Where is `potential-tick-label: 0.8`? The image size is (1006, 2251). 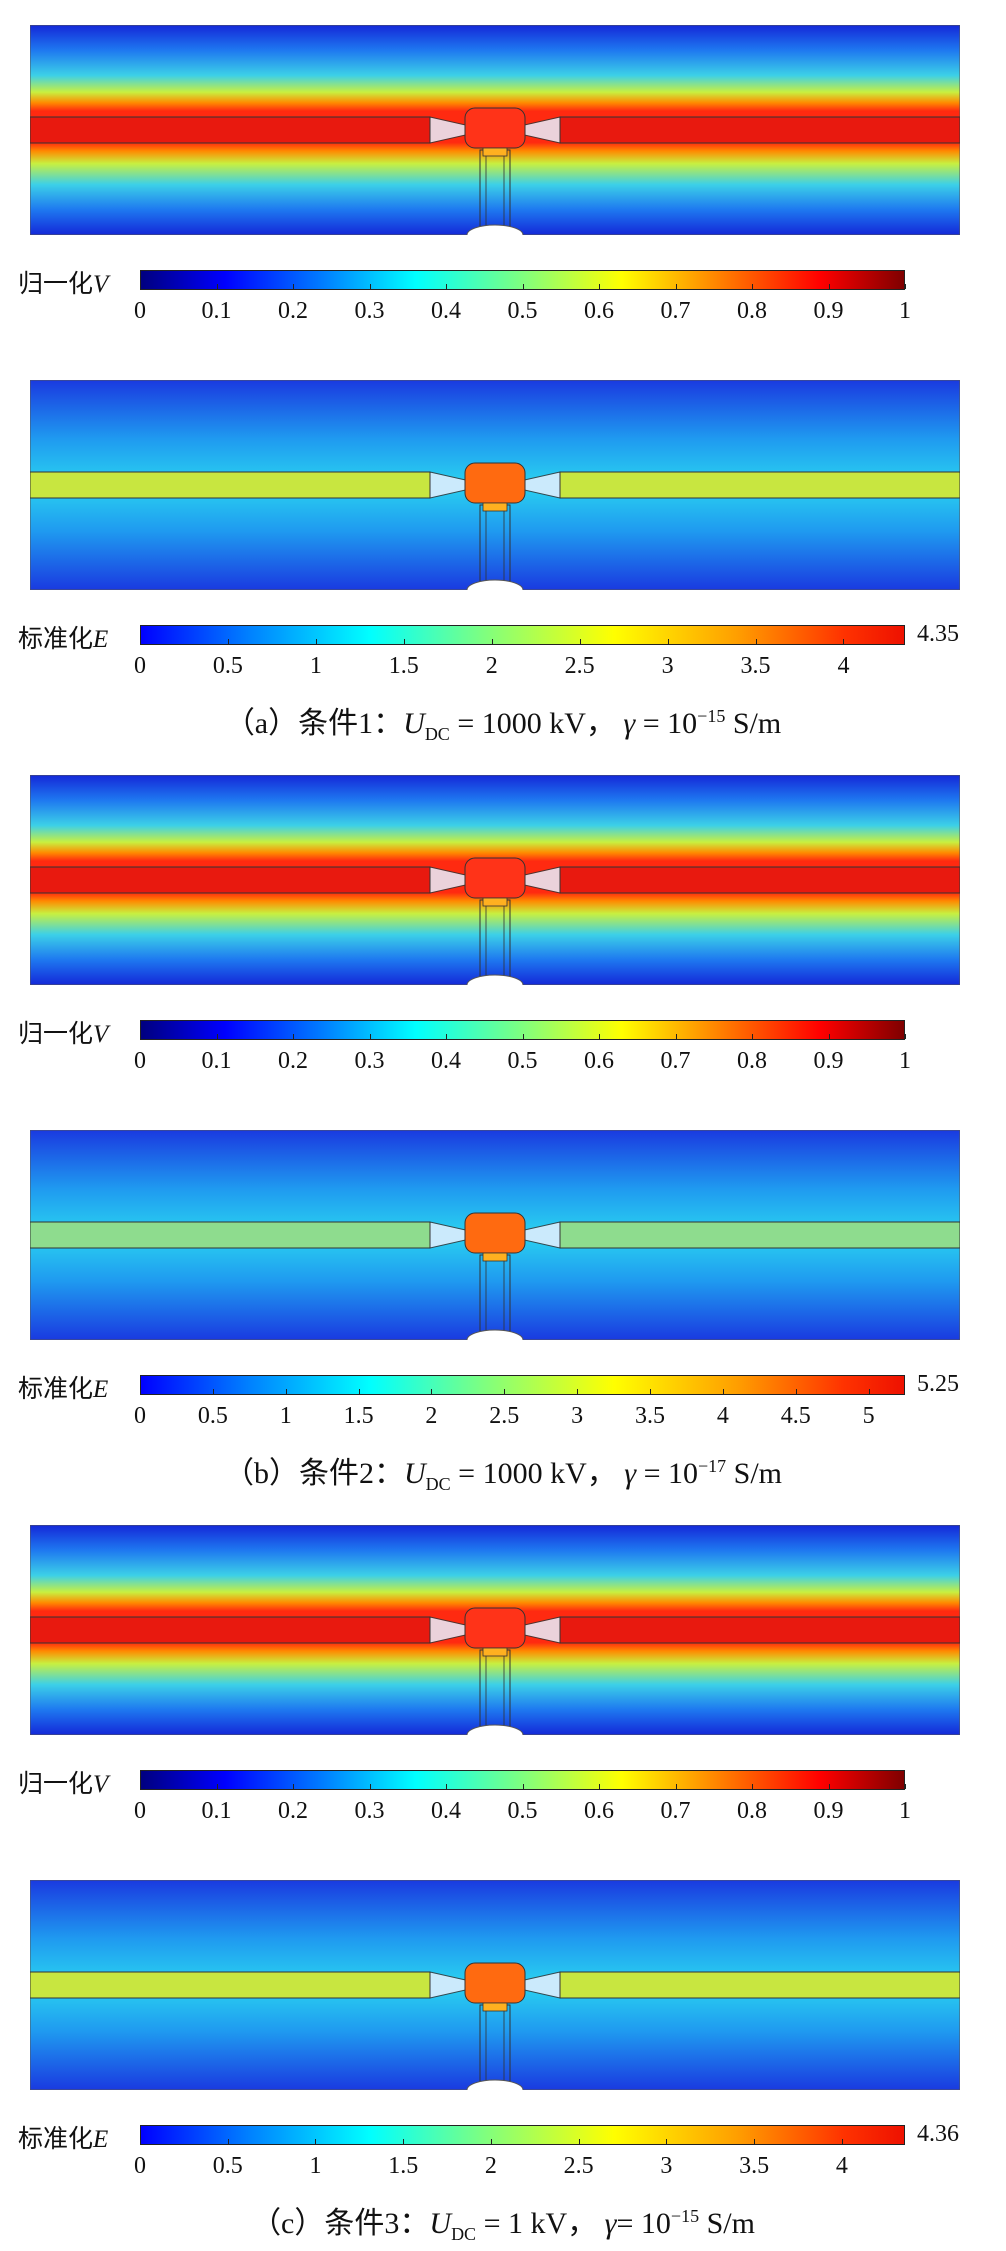 potential-tick-label: 0.8 is located at coordinates (752, 1061).